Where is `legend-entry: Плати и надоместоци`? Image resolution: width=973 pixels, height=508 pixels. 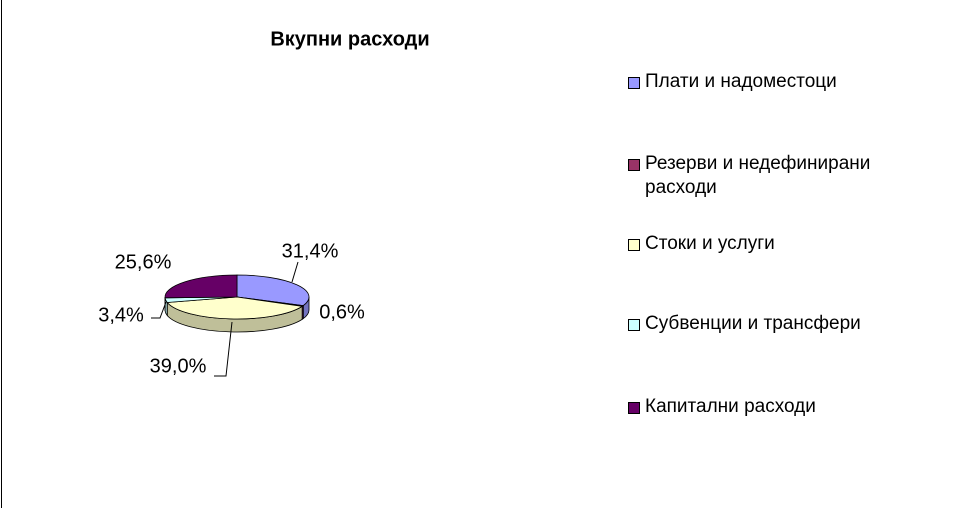 legend-entry: Плати и надоместоци is located at coordinates (759, 82).